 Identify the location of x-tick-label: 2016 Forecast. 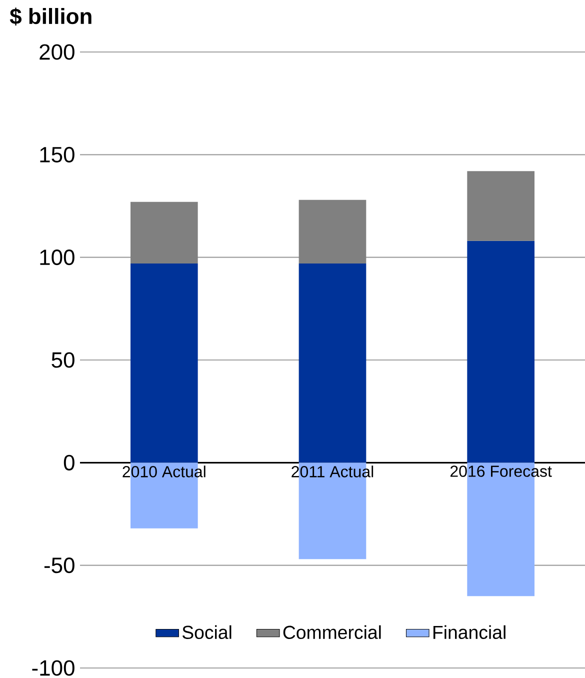
(501, 471).